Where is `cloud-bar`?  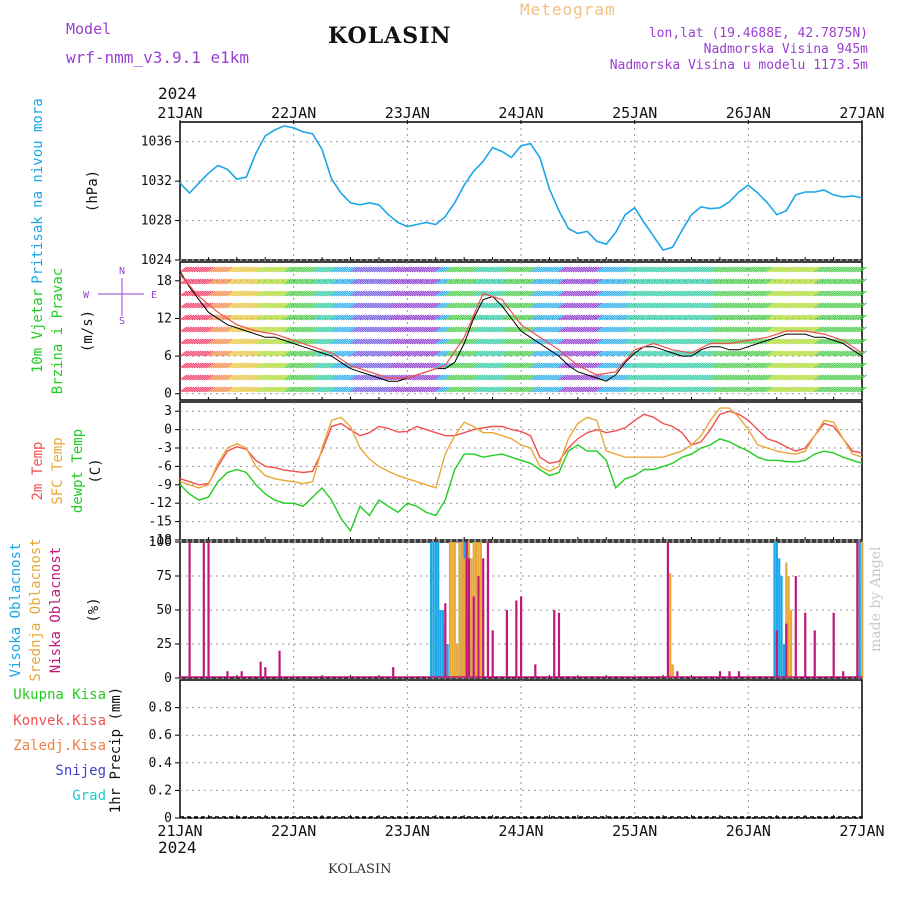 cloud-bar is located at coordinates (454, 610).